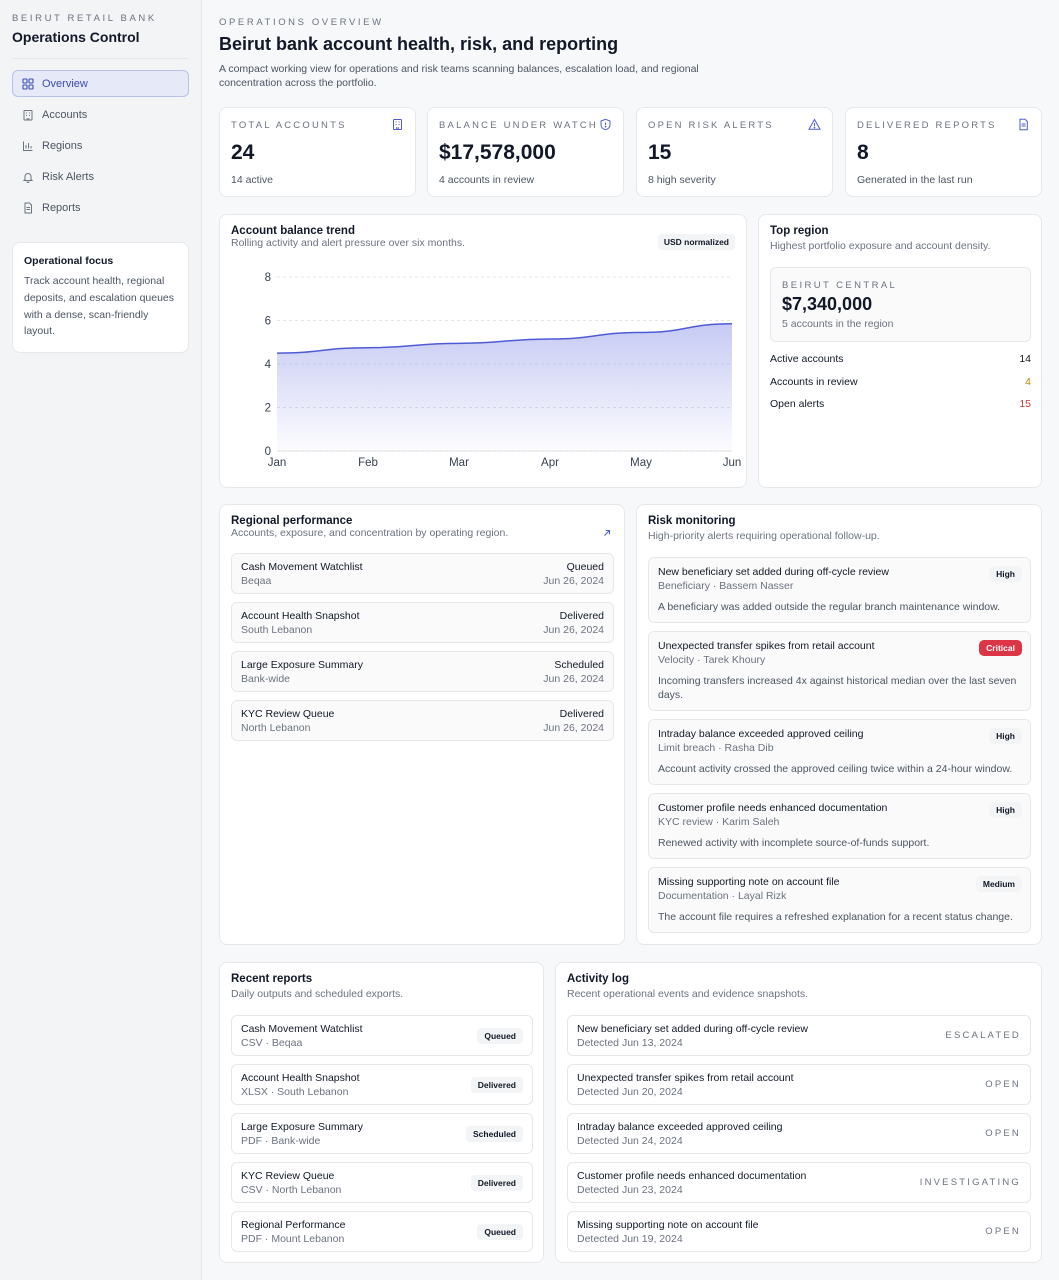 The height and width of the screenshot is (1280, 1059). What do you see at coordinates (863, 152) in the screenshot?
I see `stat-value: 8` at bounding box center [863, 152].